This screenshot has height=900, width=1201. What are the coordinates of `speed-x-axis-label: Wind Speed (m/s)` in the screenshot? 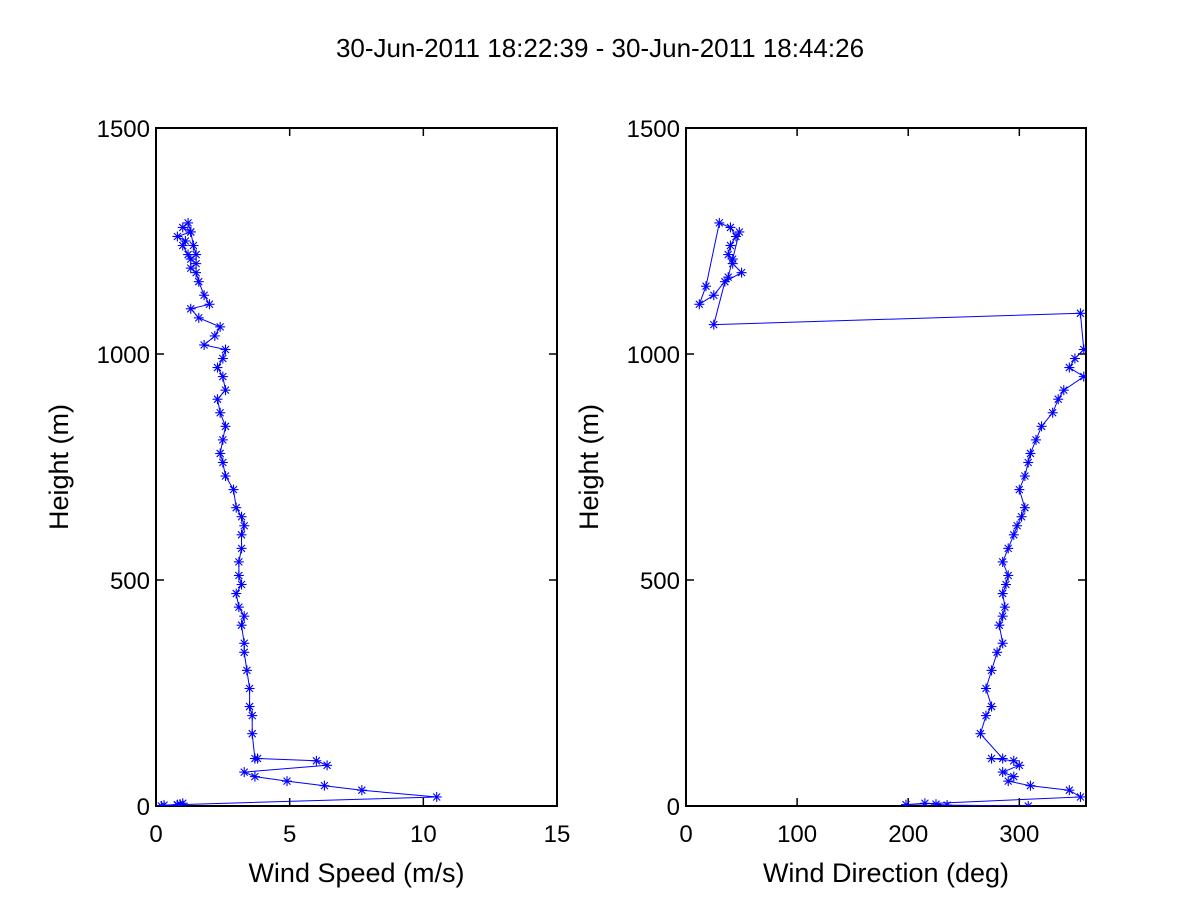 It's located at (356, 873).